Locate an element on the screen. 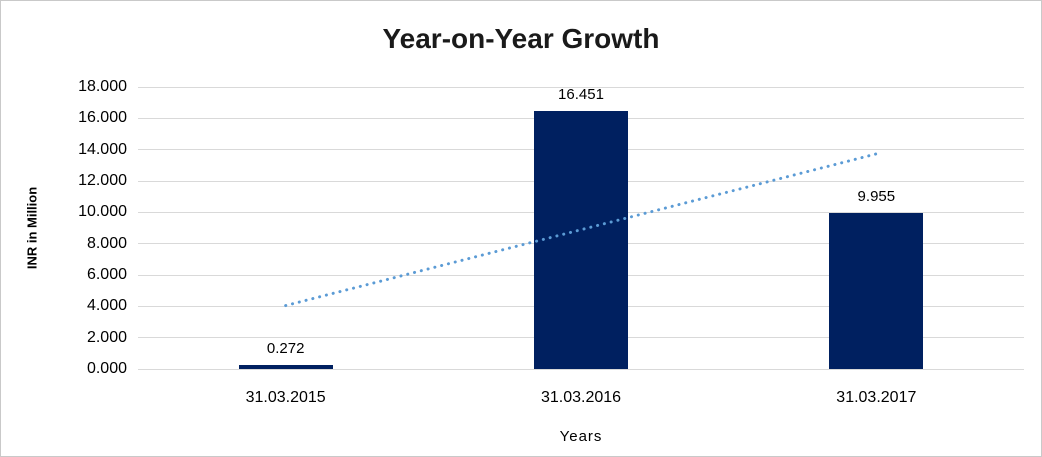 The image size is (1042, 457). chart-title: Year-on-Year Growth is located at coordinates (521, 38).